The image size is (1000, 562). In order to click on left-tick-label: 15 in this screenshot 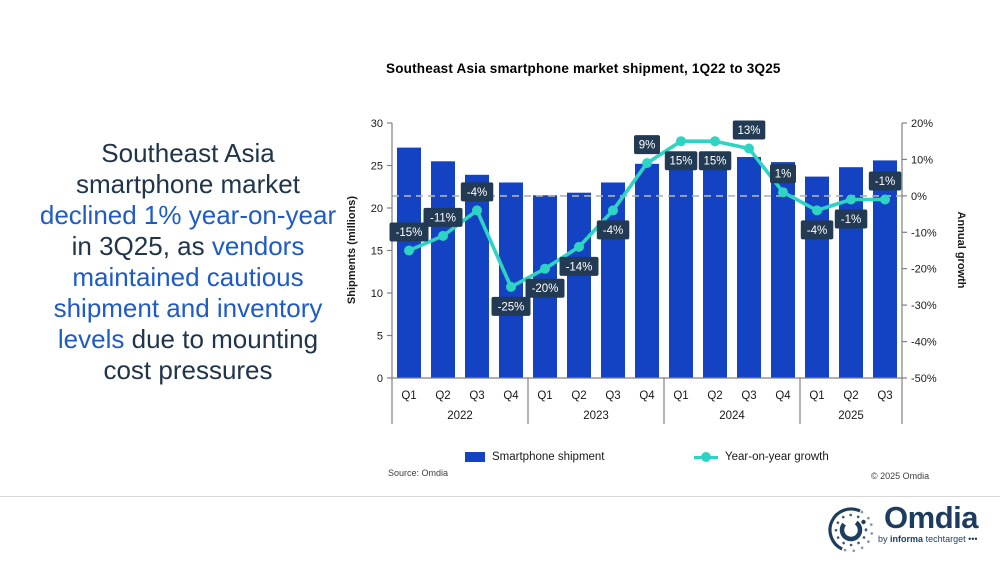, I will do `click(377, 252)`.